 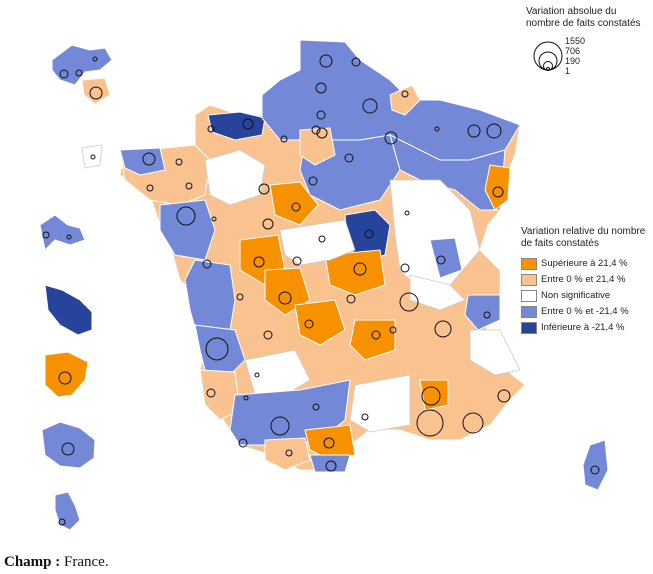 I want to click on circle-manche, so click(x=211, y=129).